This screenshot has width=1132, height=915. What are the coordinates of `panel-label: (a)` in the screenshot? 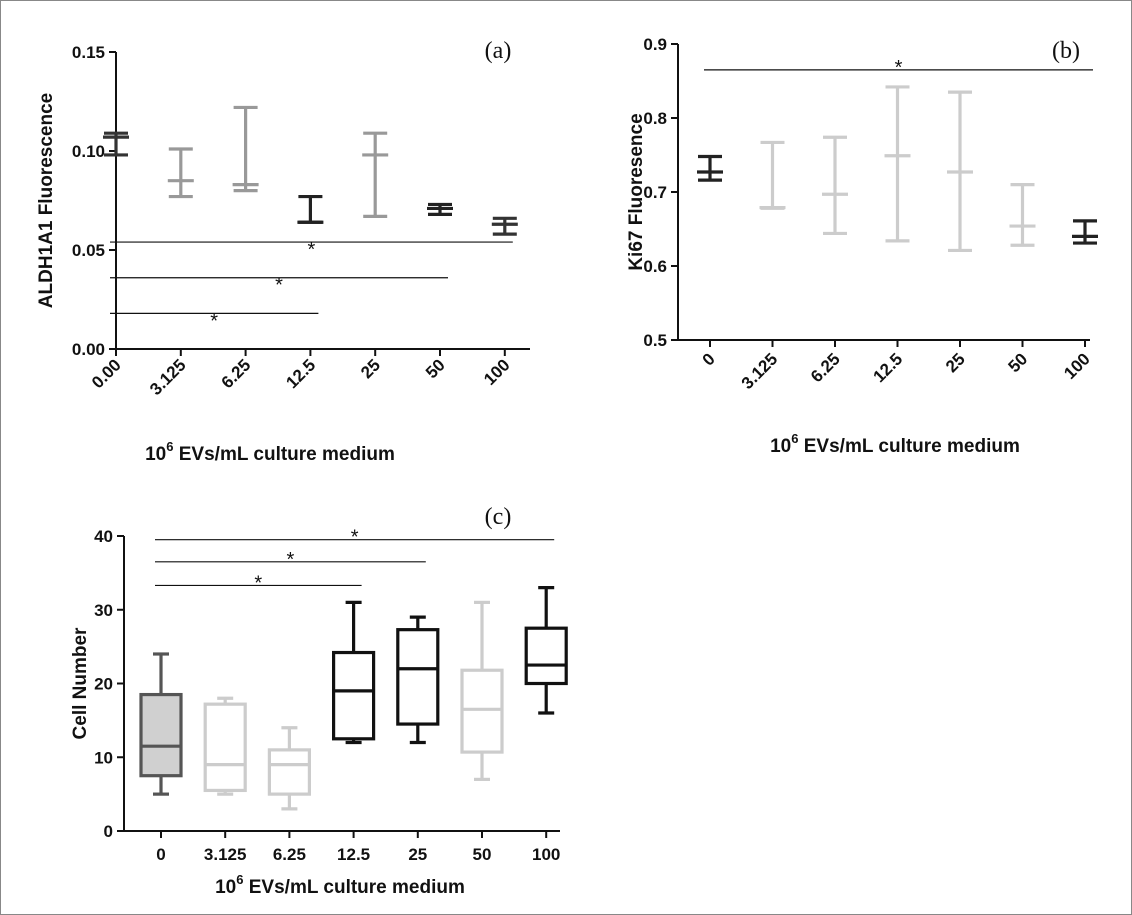 It's located at (498, 51).